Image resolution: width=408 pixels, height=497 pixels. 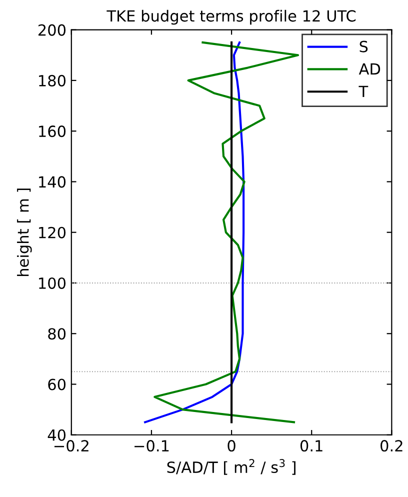 I want to click on legend-label: T, so click(x=363, y=91).